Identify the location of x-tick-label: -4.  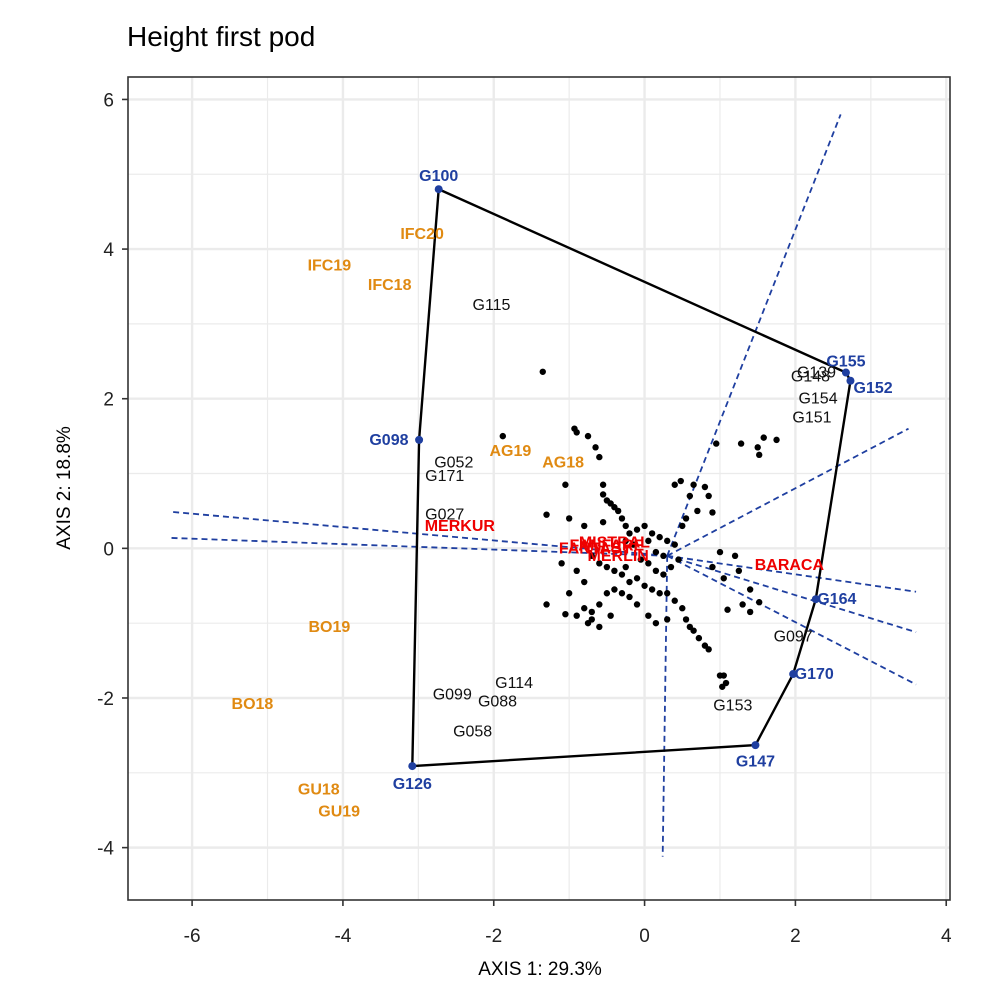
(342, 936).